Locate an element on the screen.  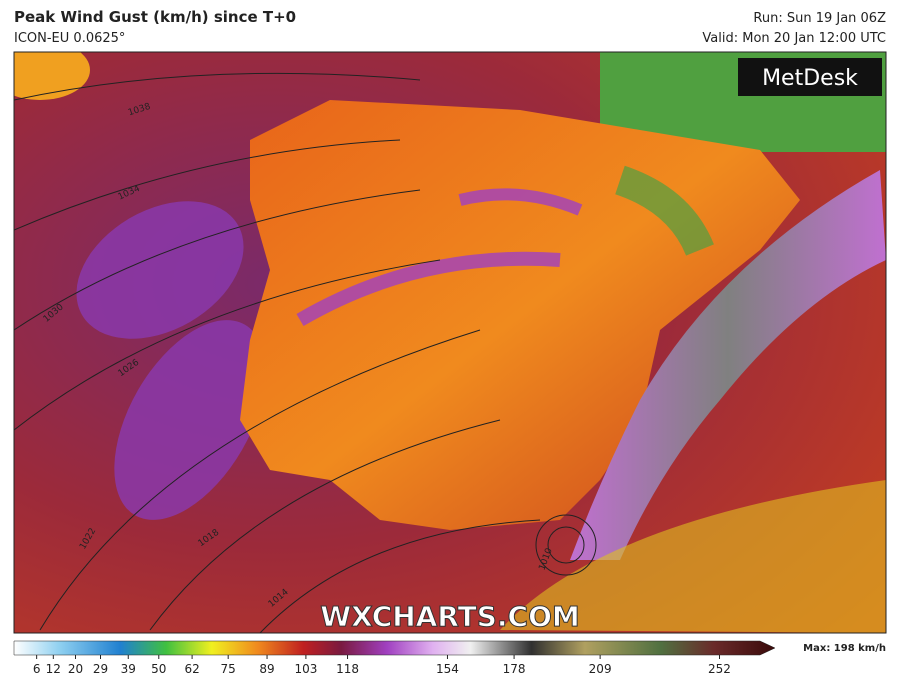
colorbar-tick-label: 118 is located at coordinates (347, 669).